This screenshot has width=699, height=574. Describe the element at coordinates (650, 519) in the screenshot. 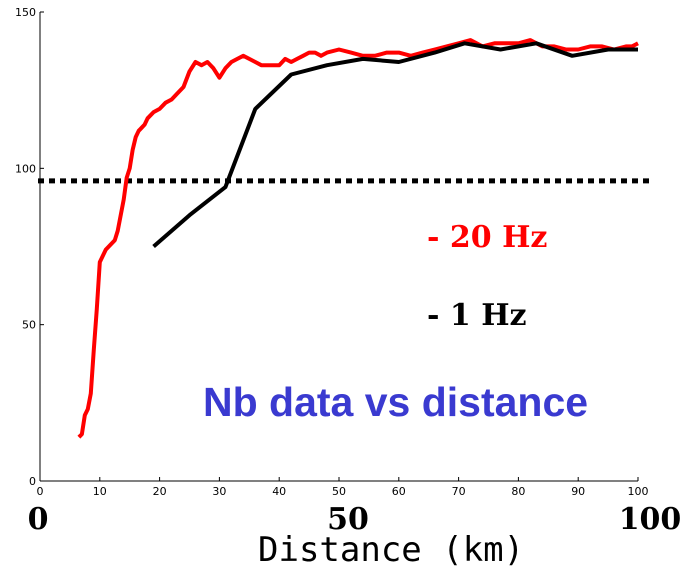

I see `big-x-tick-label: 100` at that location.